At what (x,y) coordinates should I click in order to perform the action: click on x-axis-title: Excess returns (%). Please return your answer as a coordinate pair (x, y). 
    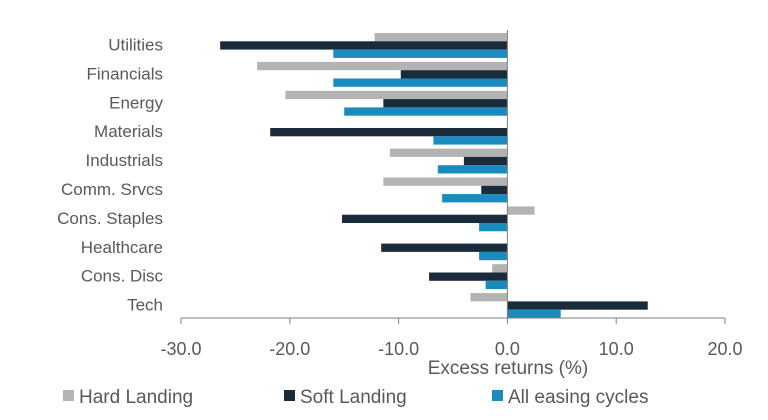
    Looking at the image, I should click on (508, 368).